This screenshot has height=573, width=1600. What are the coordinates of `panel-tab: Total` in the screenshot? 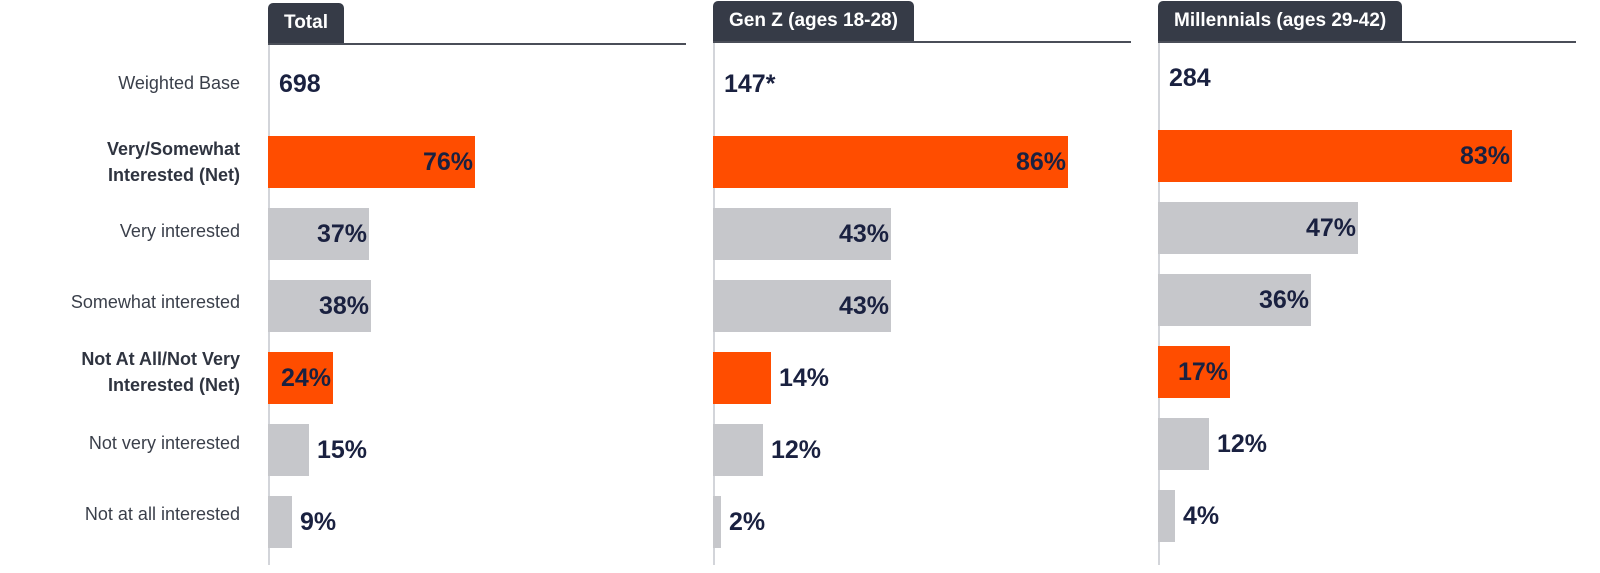 It's located at (306, 23).